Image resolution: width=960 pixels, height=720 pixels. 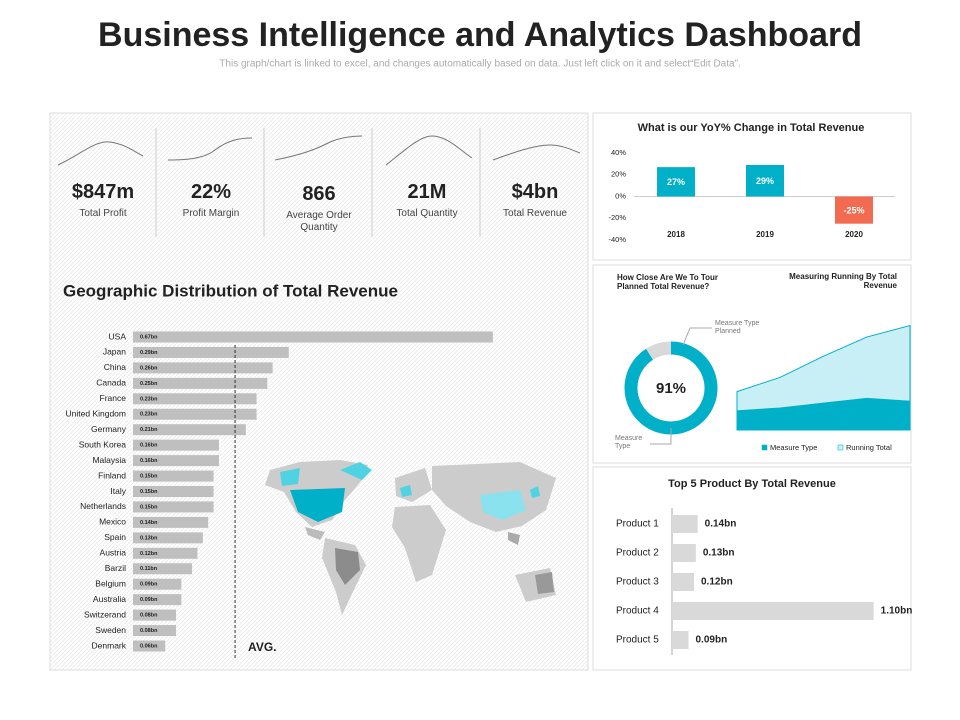 What do you see at coordinates (618, 152) in the screenshot?
I see `y-tick-label: 40%` at bounding box center [618, 152].